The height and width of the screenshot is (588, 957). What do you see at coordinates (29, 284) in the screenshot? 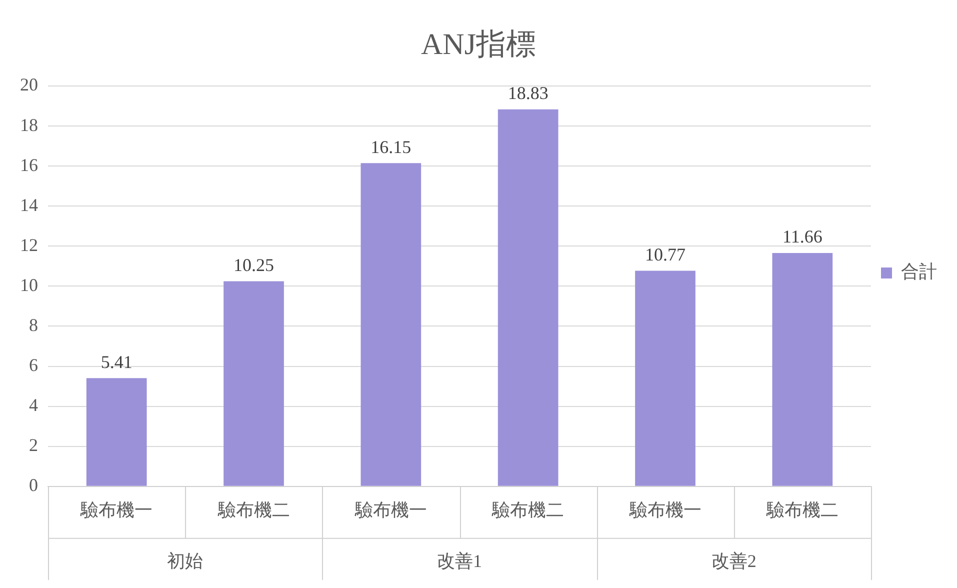
I see `y-tick-label: 10` at bounding box center [29, 284].